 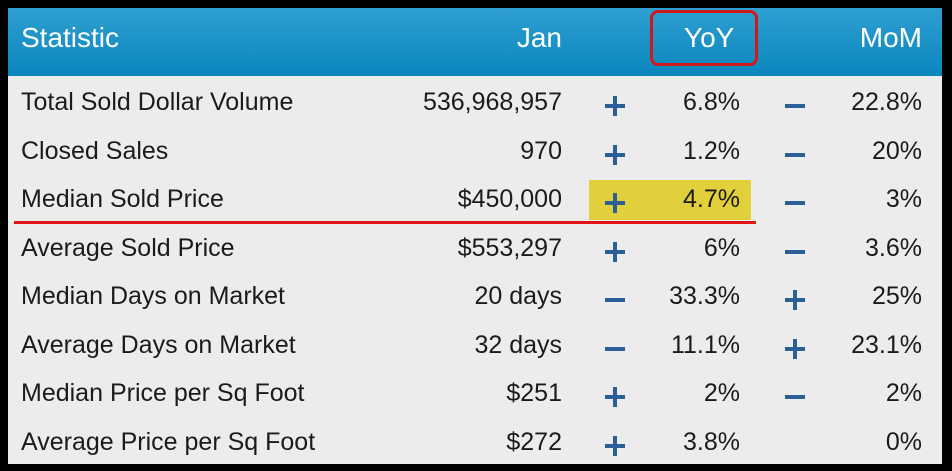 What do you see at coordinates (509, 247) in the screenshot?
I see `row-jan-value: $553,297` at bounding box center [509, 247].